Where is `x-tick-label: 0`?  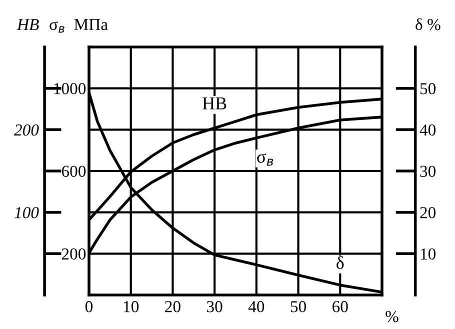
x-tick-label: 0 is located at coordinates (89, 306).